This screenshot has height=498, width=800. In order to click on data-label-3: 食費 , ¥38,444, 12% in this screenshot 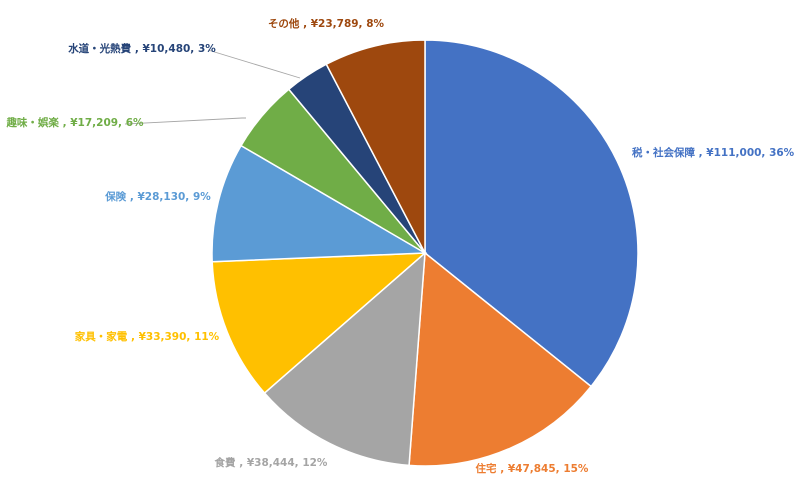, I will do `click(271, 462)`.